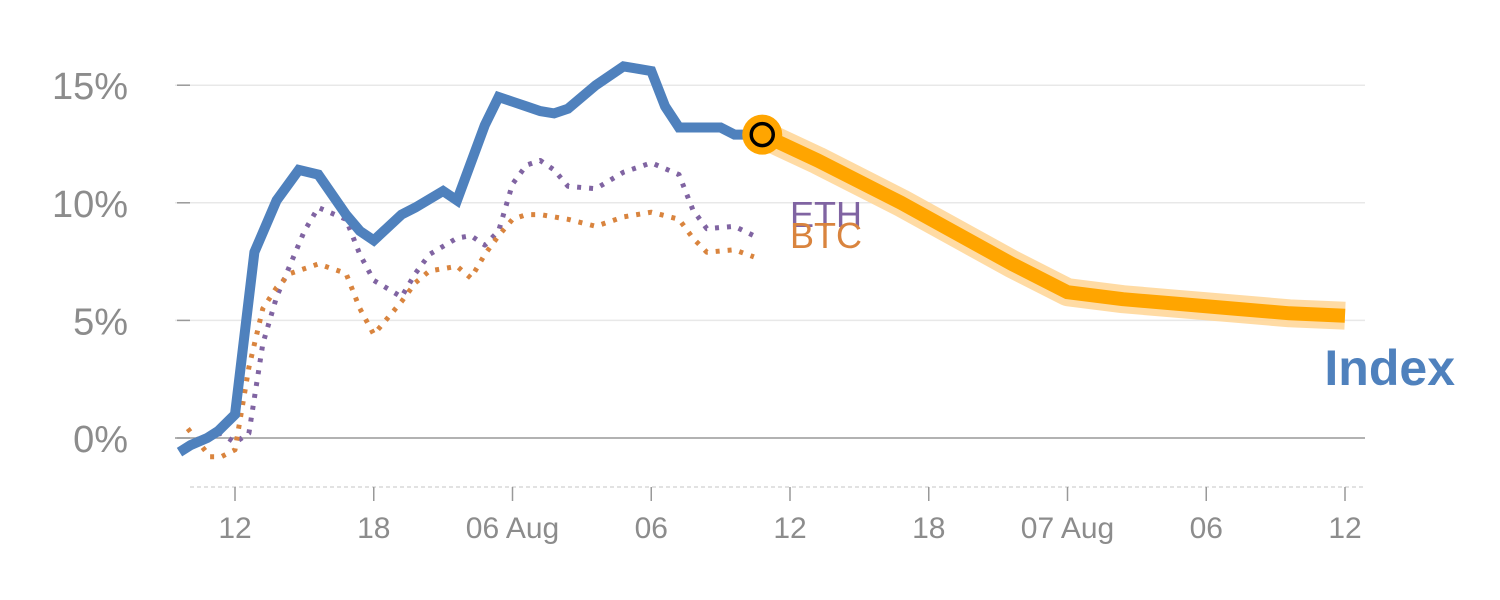 Image resolution: width=1500 pixels, height=600 pixels. Describe the element at coordinates (90, 205) in the screenshot. I see `y-tick-label-2: 10%` at that location.